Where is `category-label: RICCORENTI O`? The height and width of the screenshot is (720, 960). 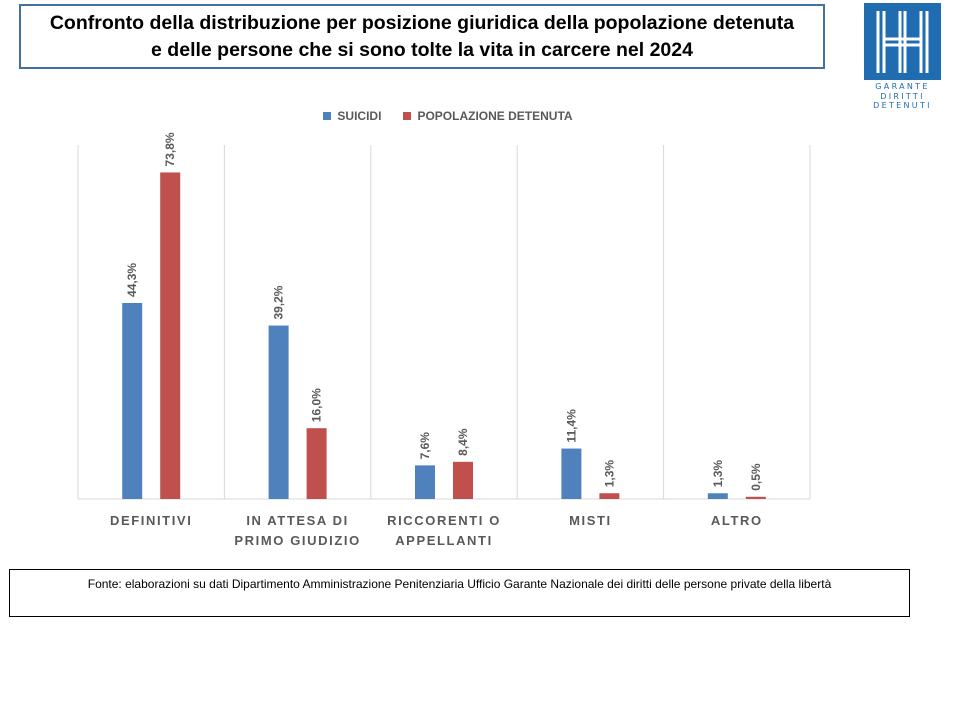
category-label: RICCORENTI O is located at coordinates (444, 520).